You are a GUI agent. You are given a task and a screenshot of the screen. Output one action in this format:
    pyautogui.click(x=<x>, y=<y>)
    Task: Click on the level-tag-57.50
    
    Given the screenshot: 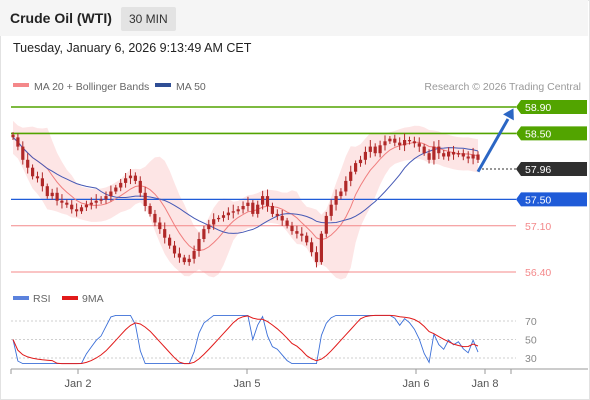 What is the action you would take?
    pyautogui.click(x=551, y=199)
    